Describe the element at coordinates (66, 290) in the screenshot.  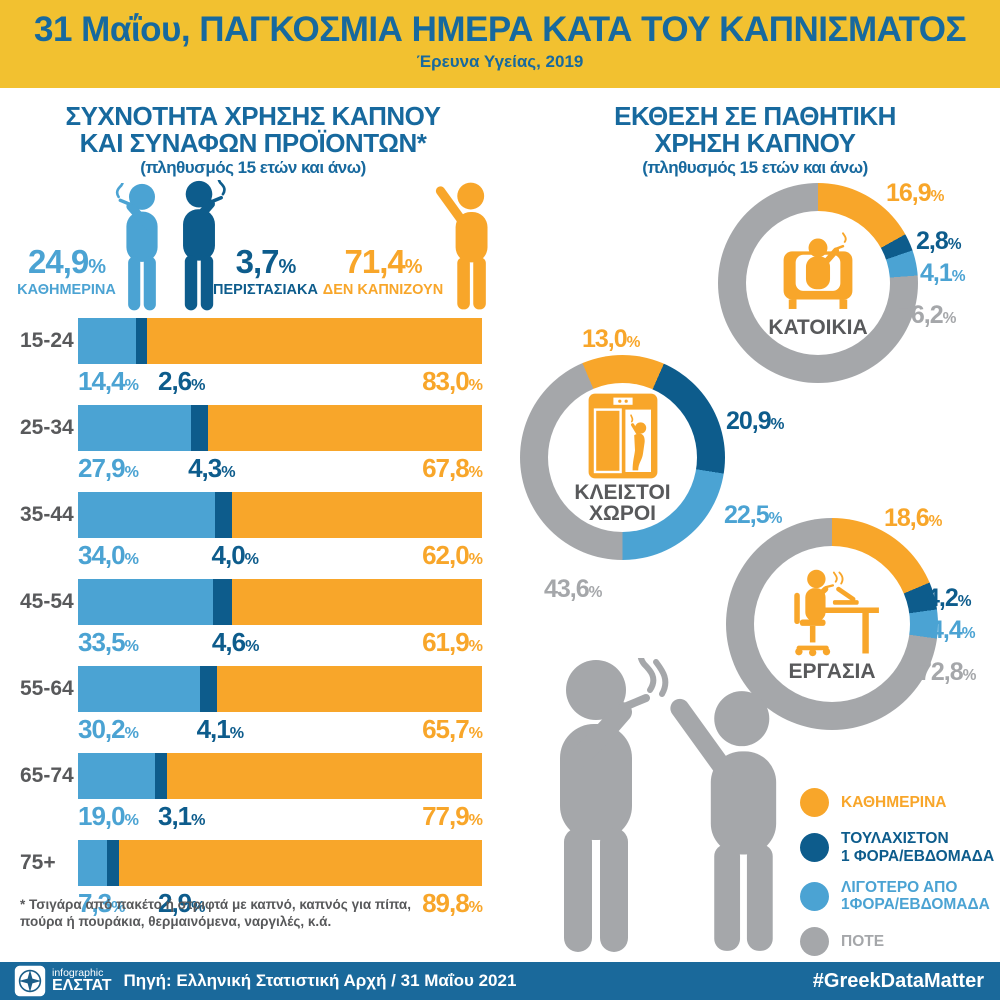
I see `stat-daily-label: ΚΑΘΗΜΕΡΙΝΑ` at that location.